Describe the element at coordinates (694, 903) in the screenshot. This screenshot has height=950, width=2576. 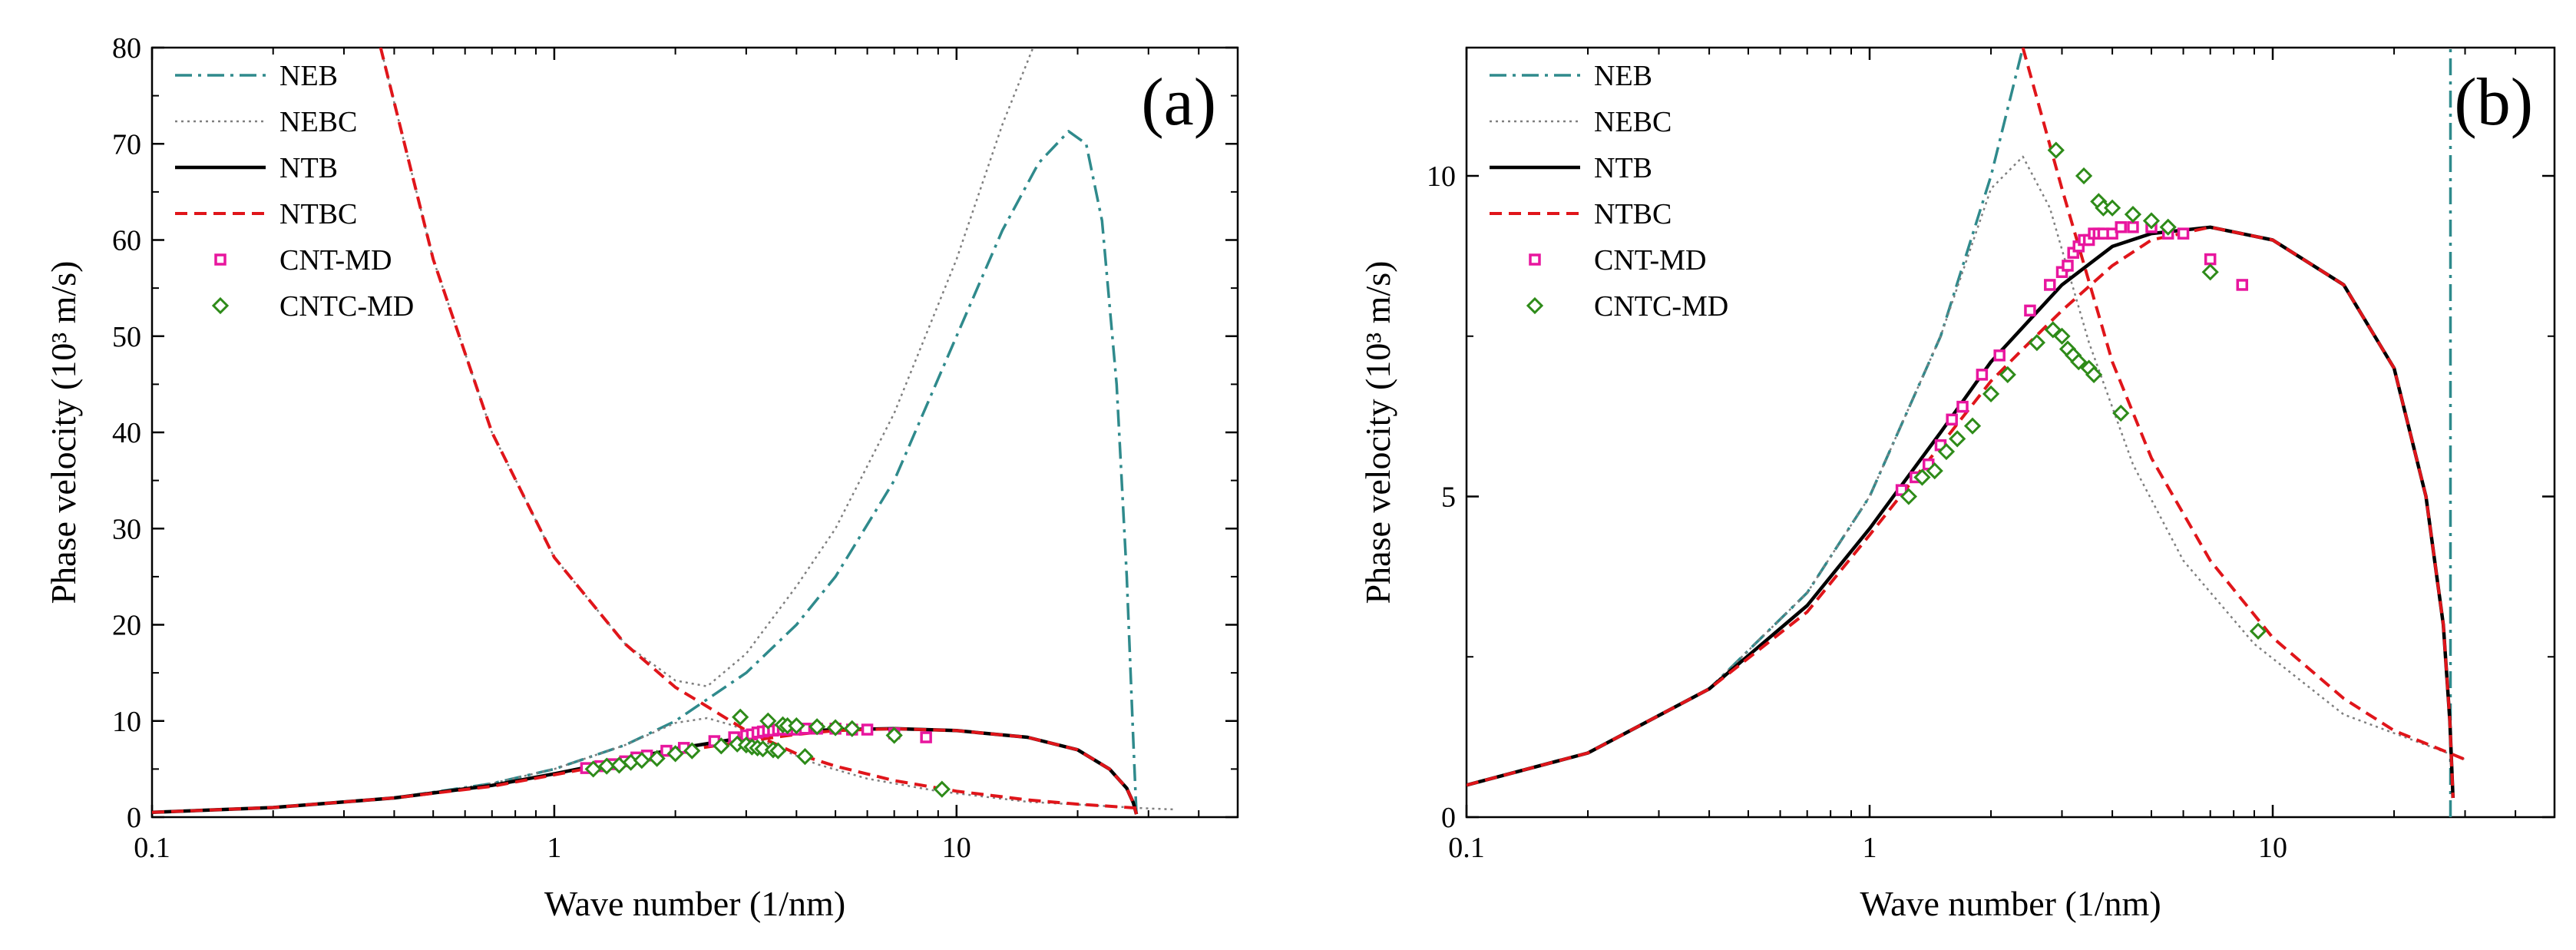
I see `x-axis-label: Wave number (1/nm)` at that location.